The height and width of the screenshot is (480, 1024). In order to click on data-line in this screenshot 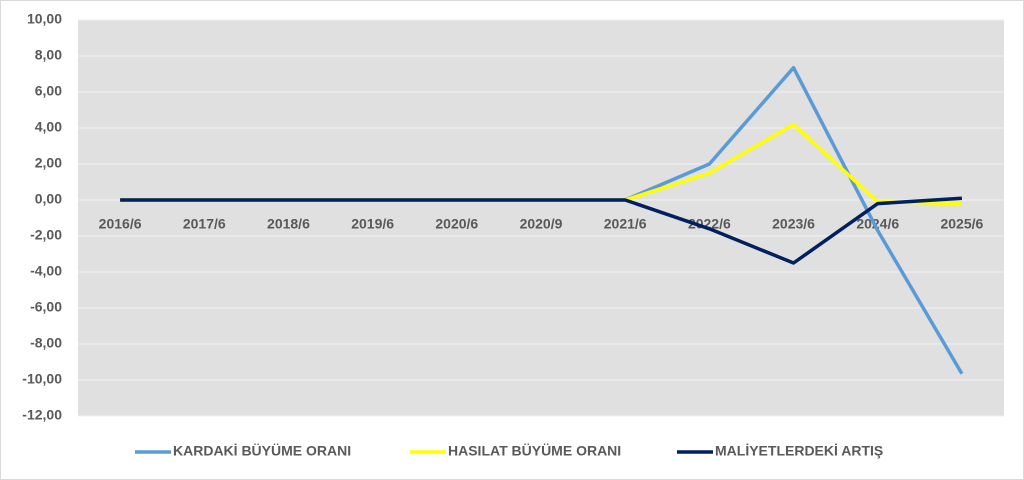, I will do `click(541, 230)`.